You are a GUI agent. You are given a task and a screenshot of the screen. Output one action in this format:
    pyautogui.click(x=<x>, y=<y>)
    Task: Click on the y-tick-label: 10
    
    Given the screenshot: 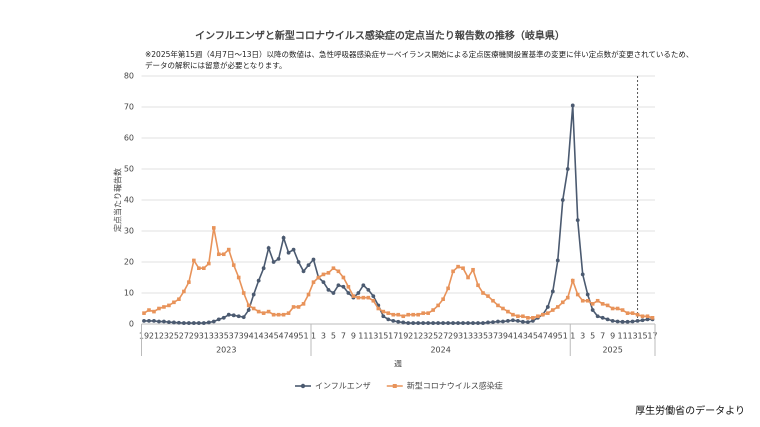 What is the action you would take?
    pyautogui.click(x=129, y=293)
    